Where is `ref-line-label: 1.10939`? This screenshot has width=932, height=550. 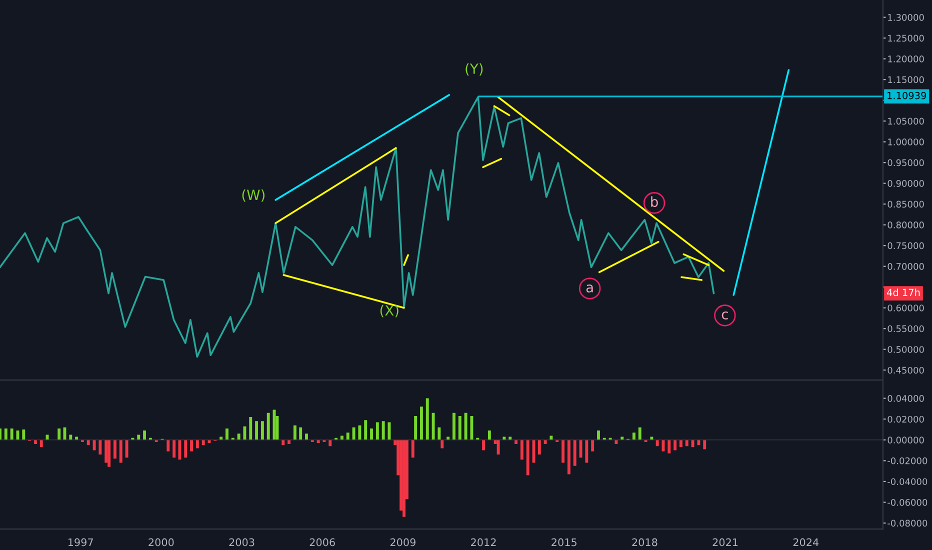
ref-line-label: 1.10939 is located at coordinates (907, 96).